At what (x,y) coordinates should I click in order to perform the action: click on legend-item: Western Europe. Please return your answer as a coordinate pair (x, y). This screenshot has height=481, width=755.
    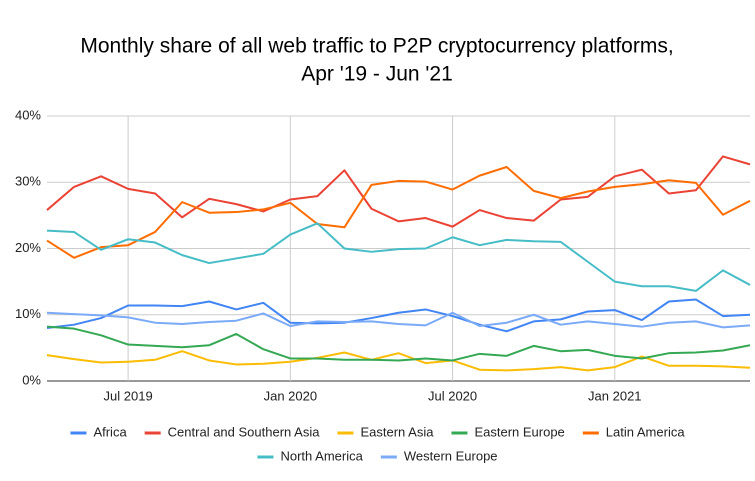
    Looking at the image, I should click on (439, 455).